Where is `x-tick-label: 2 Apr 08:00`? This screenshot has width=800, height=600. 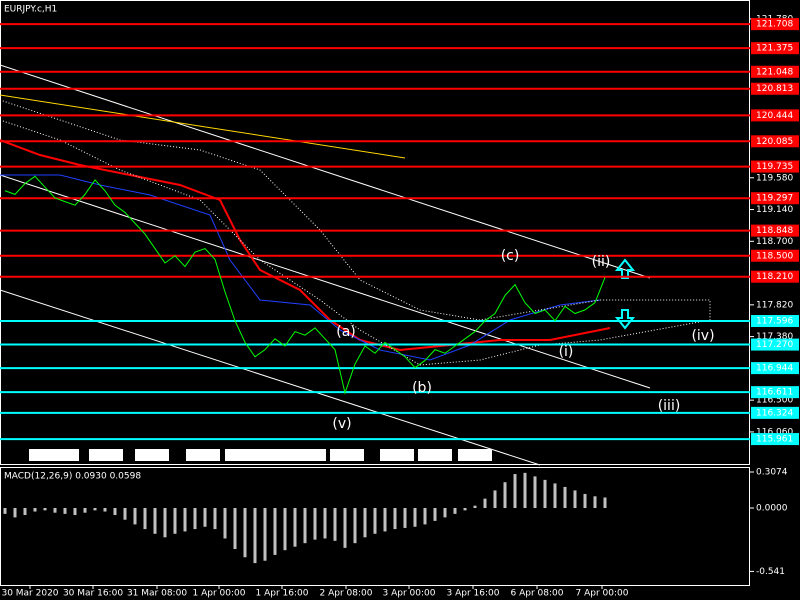
x-tick-label: 2 Apr 08:00 is located at coordinates (346, 594).